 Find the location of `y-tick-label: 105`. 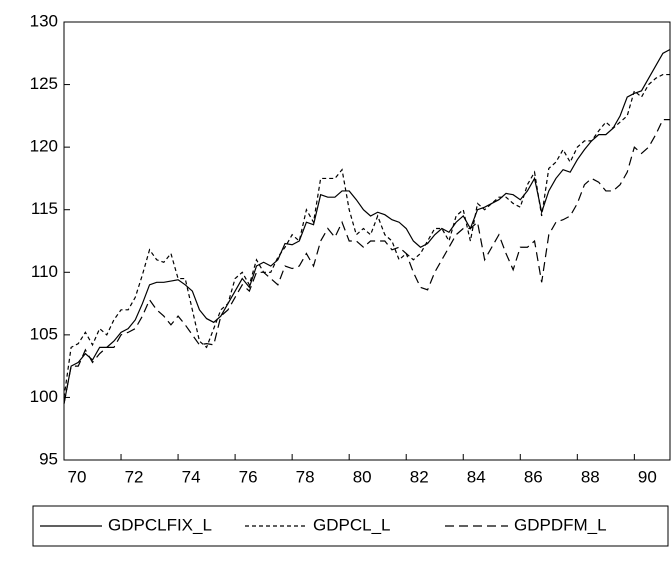

y-tick-label: 105 is located at coordinates (44, 333).